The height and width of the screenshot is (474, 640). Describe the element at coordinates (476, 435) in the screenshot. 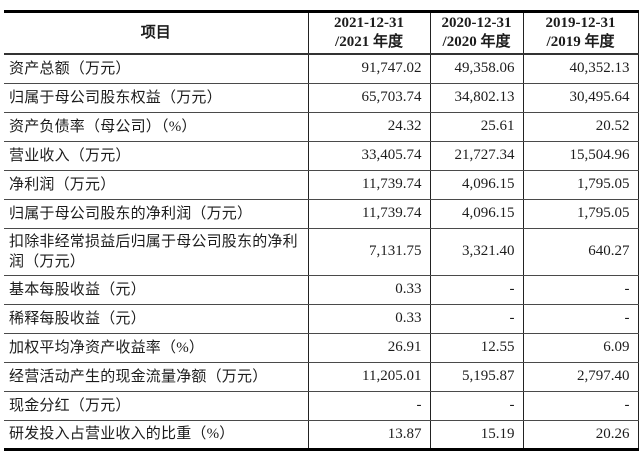

I see `value-2020: 15.19` at that location.